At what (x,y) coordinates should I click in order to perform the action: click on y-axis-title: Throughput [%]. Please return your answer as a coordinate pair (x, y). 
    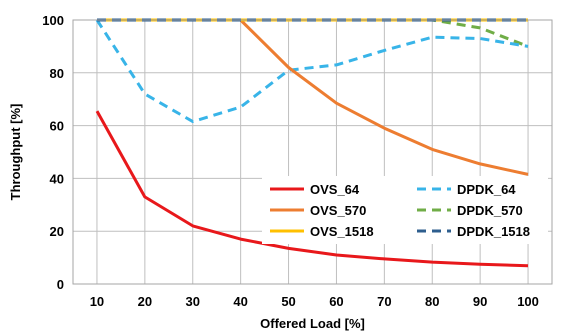
    Looking at the image, I should click on (15, 152).